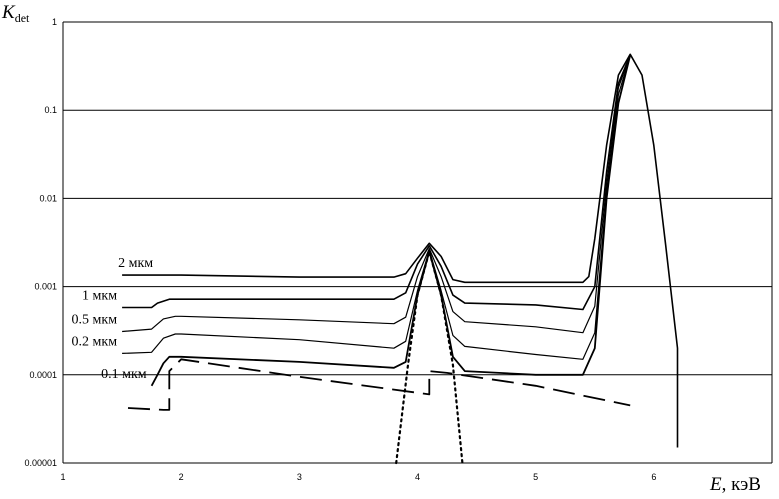 The height and width of the screenshot is (499, 779). Describe the element at coordinates (299, 477) in the screenshot. I see `x-tick-label: 3` at that location.